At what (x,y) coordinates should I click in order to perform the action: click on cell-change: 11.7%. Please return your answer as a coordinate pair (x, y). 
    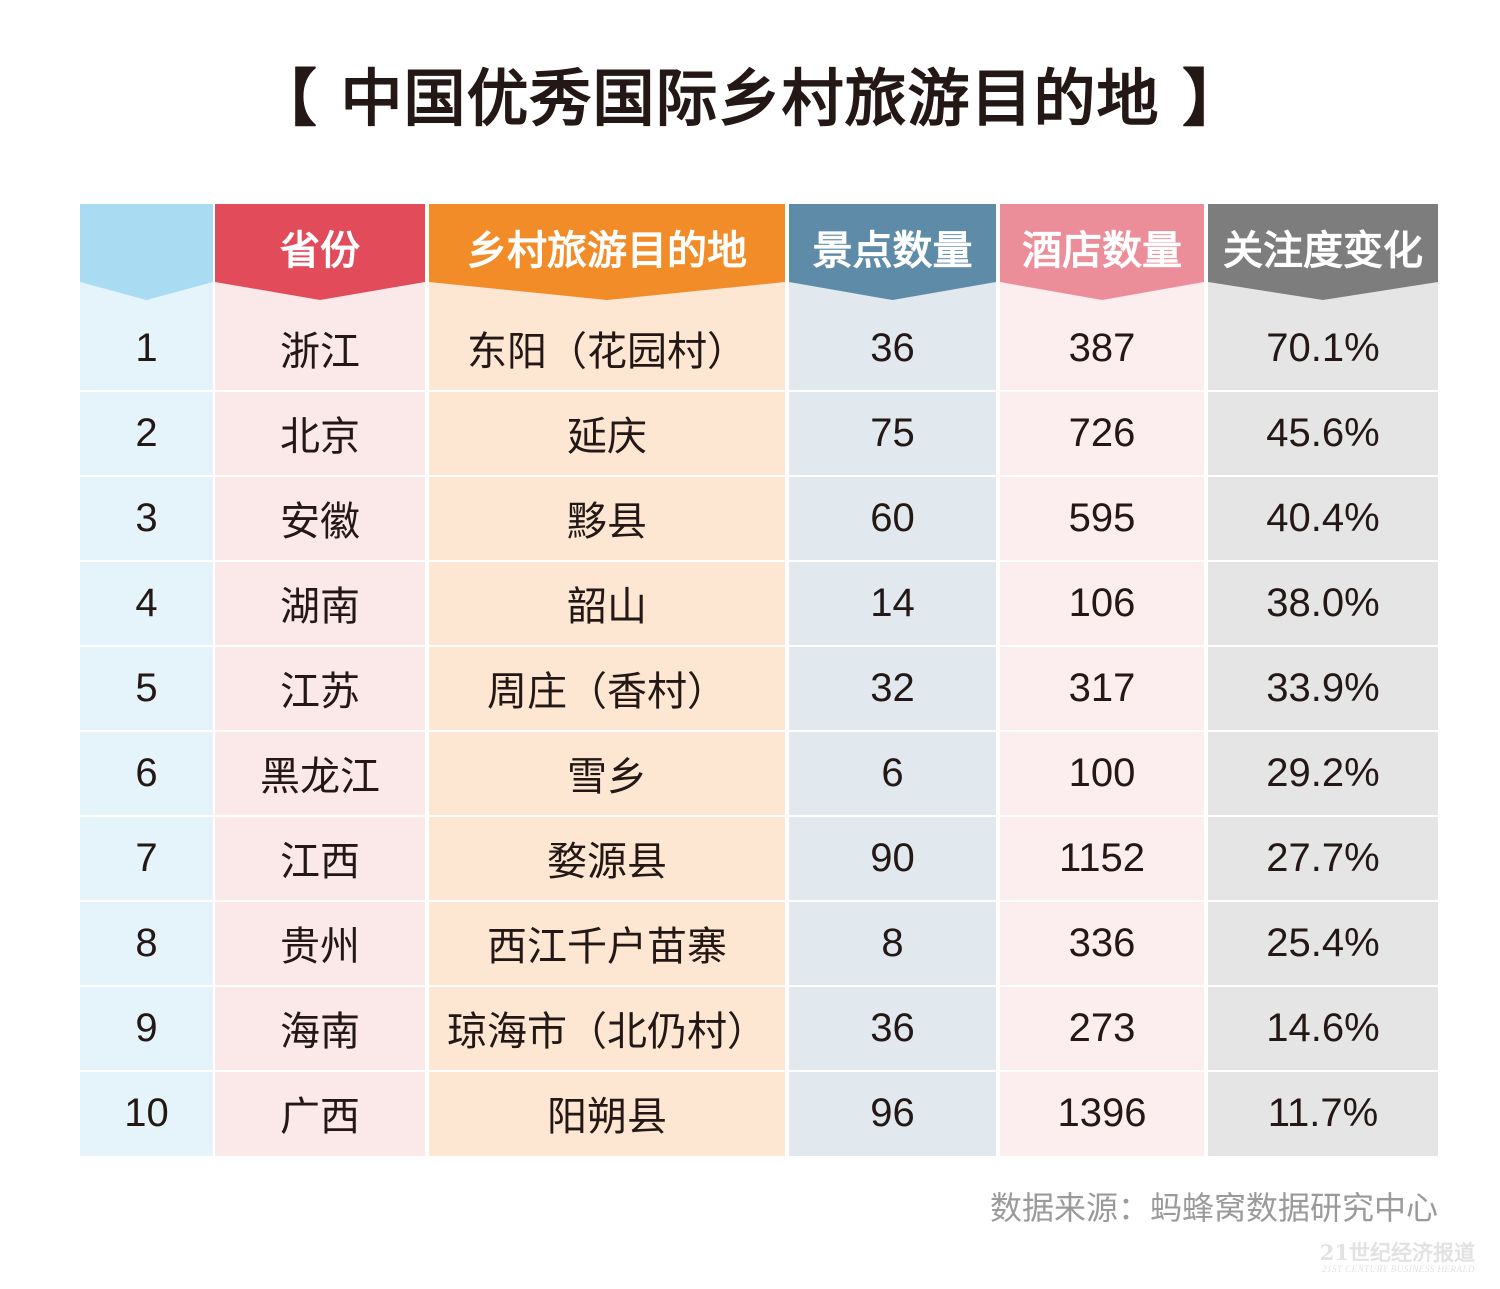
    Looking at the image, I should click on (1323, 1112).